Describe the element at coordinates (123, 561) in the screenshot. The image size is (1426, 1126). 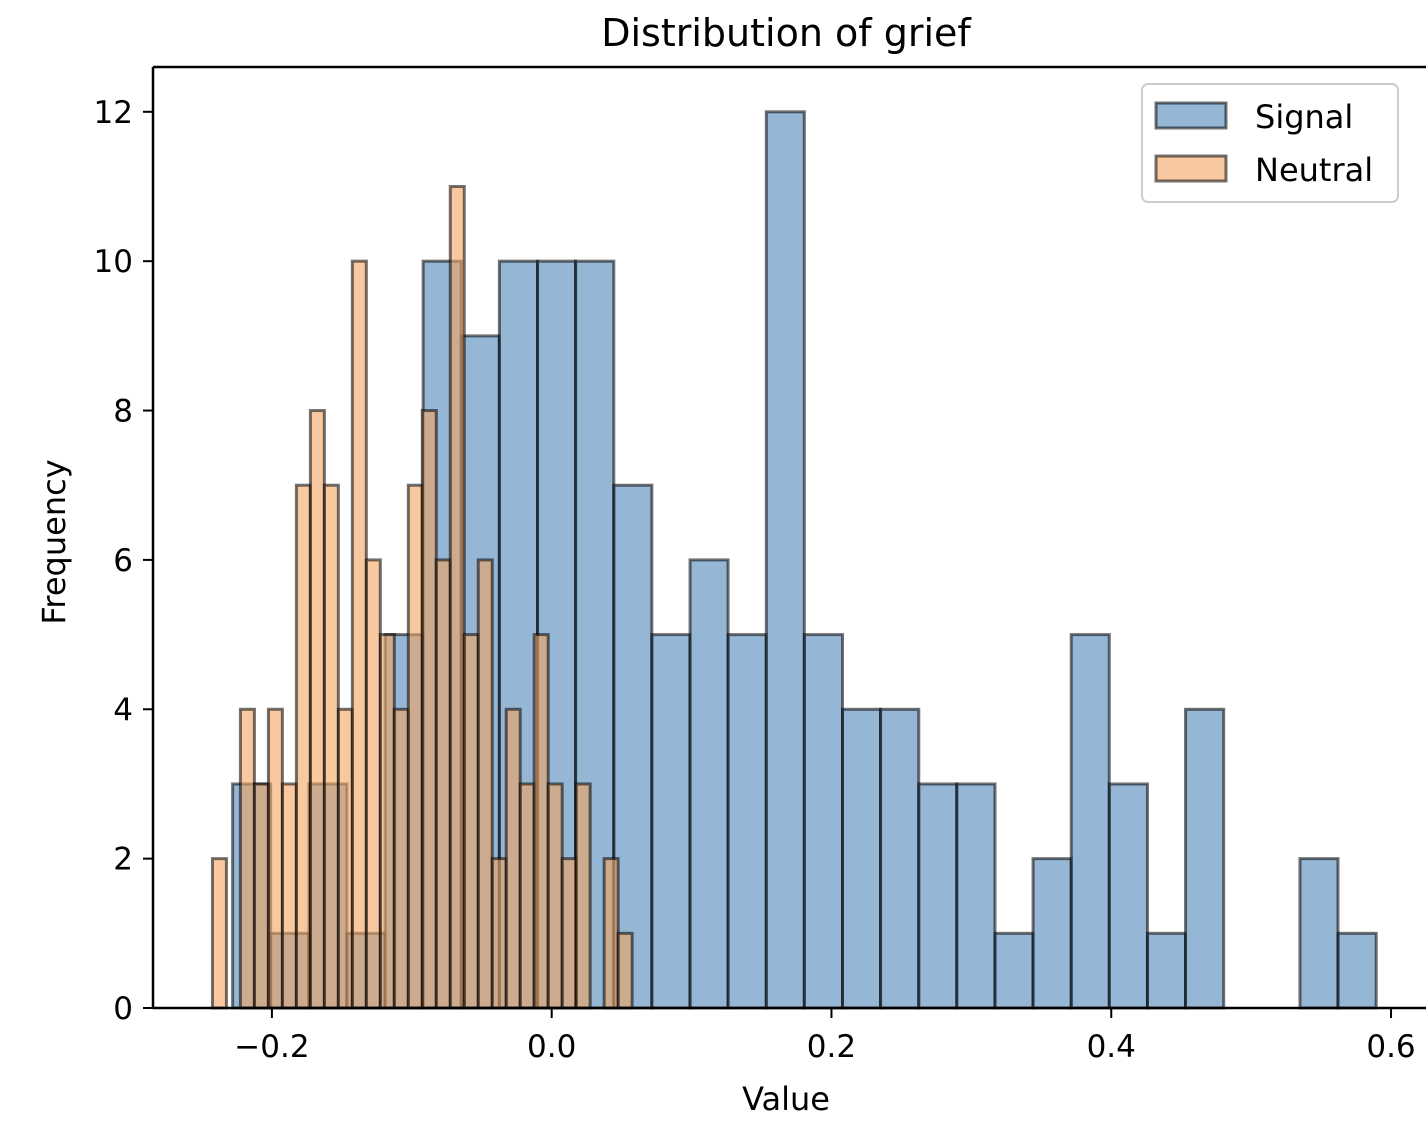
I see `y-tick-label: 6` at that location.